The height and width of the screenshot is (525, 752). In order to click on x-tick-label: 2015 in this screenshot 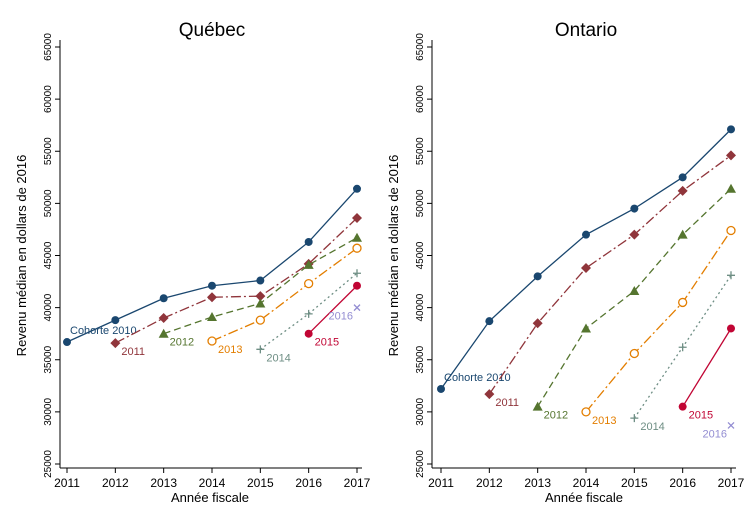, I will do `click(634, 483)`.